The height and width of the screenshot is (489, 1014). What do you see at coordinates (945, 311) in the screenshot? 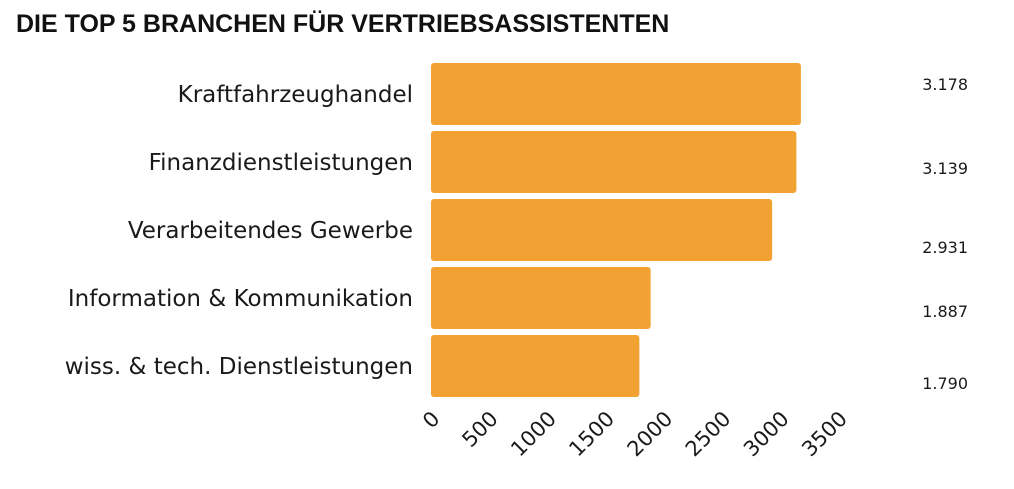
I see `value-label-4: 1.887` at bounding box center [945, 311].